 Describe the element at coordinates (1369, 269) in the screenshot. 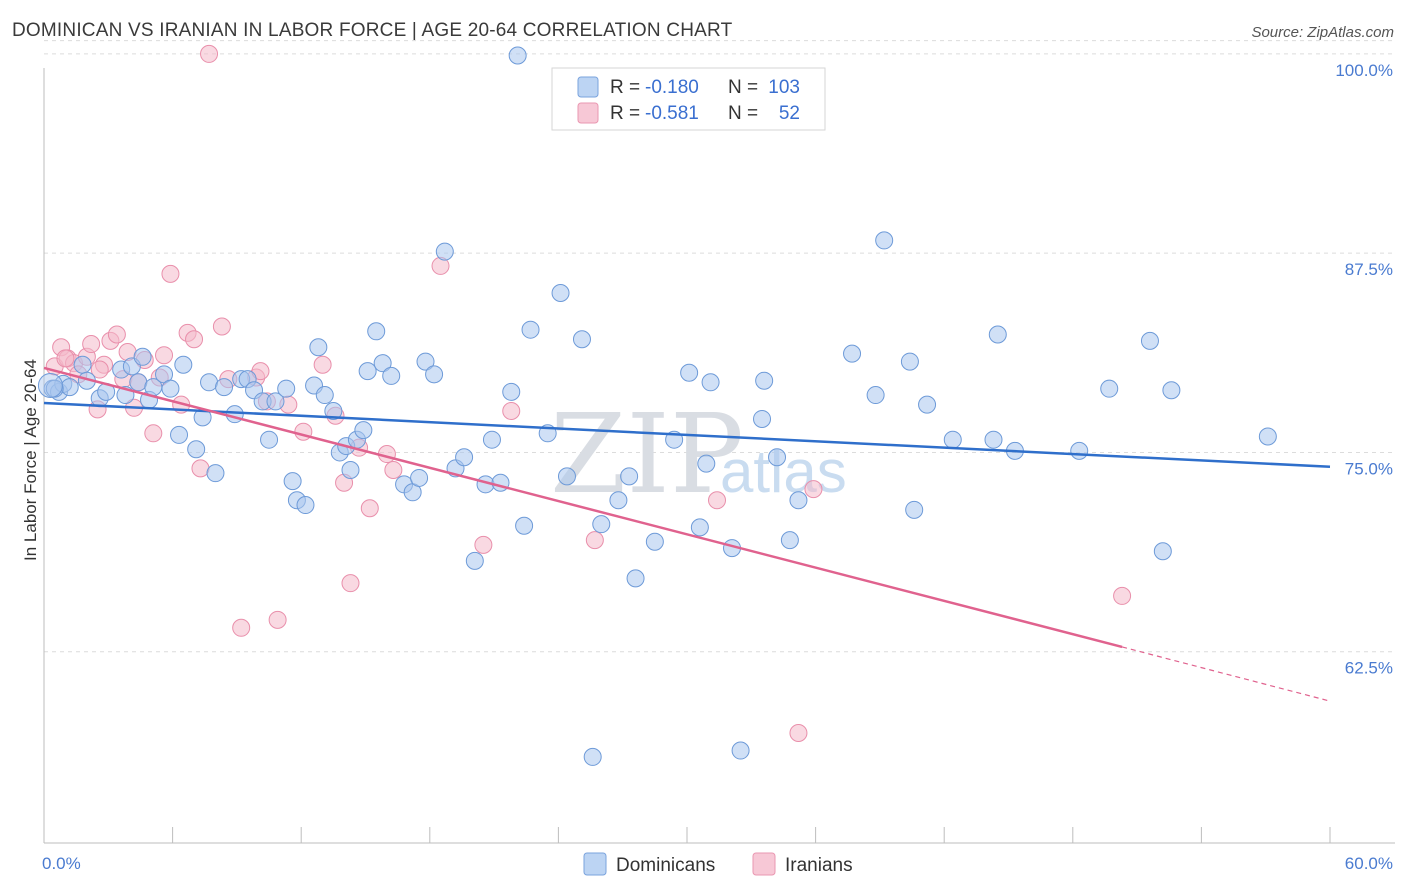

I see `y-tick-label: 87.5%` at that location.